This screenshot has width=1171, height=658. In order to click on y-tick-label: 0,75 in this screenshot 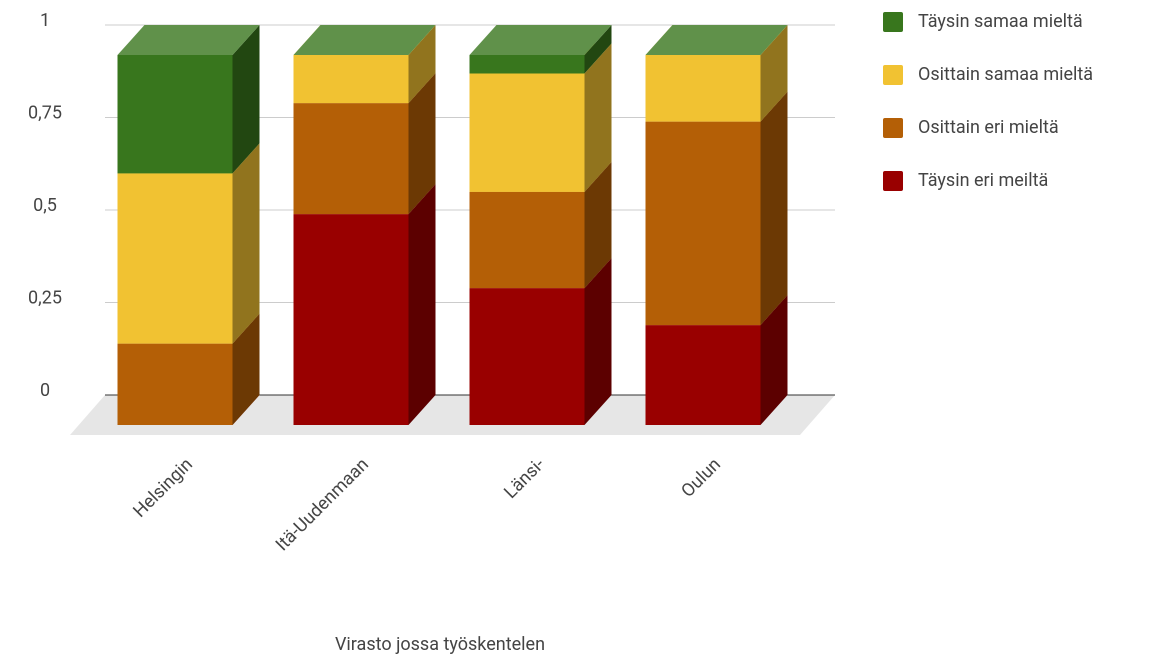, I will do `click(45, 112)`.